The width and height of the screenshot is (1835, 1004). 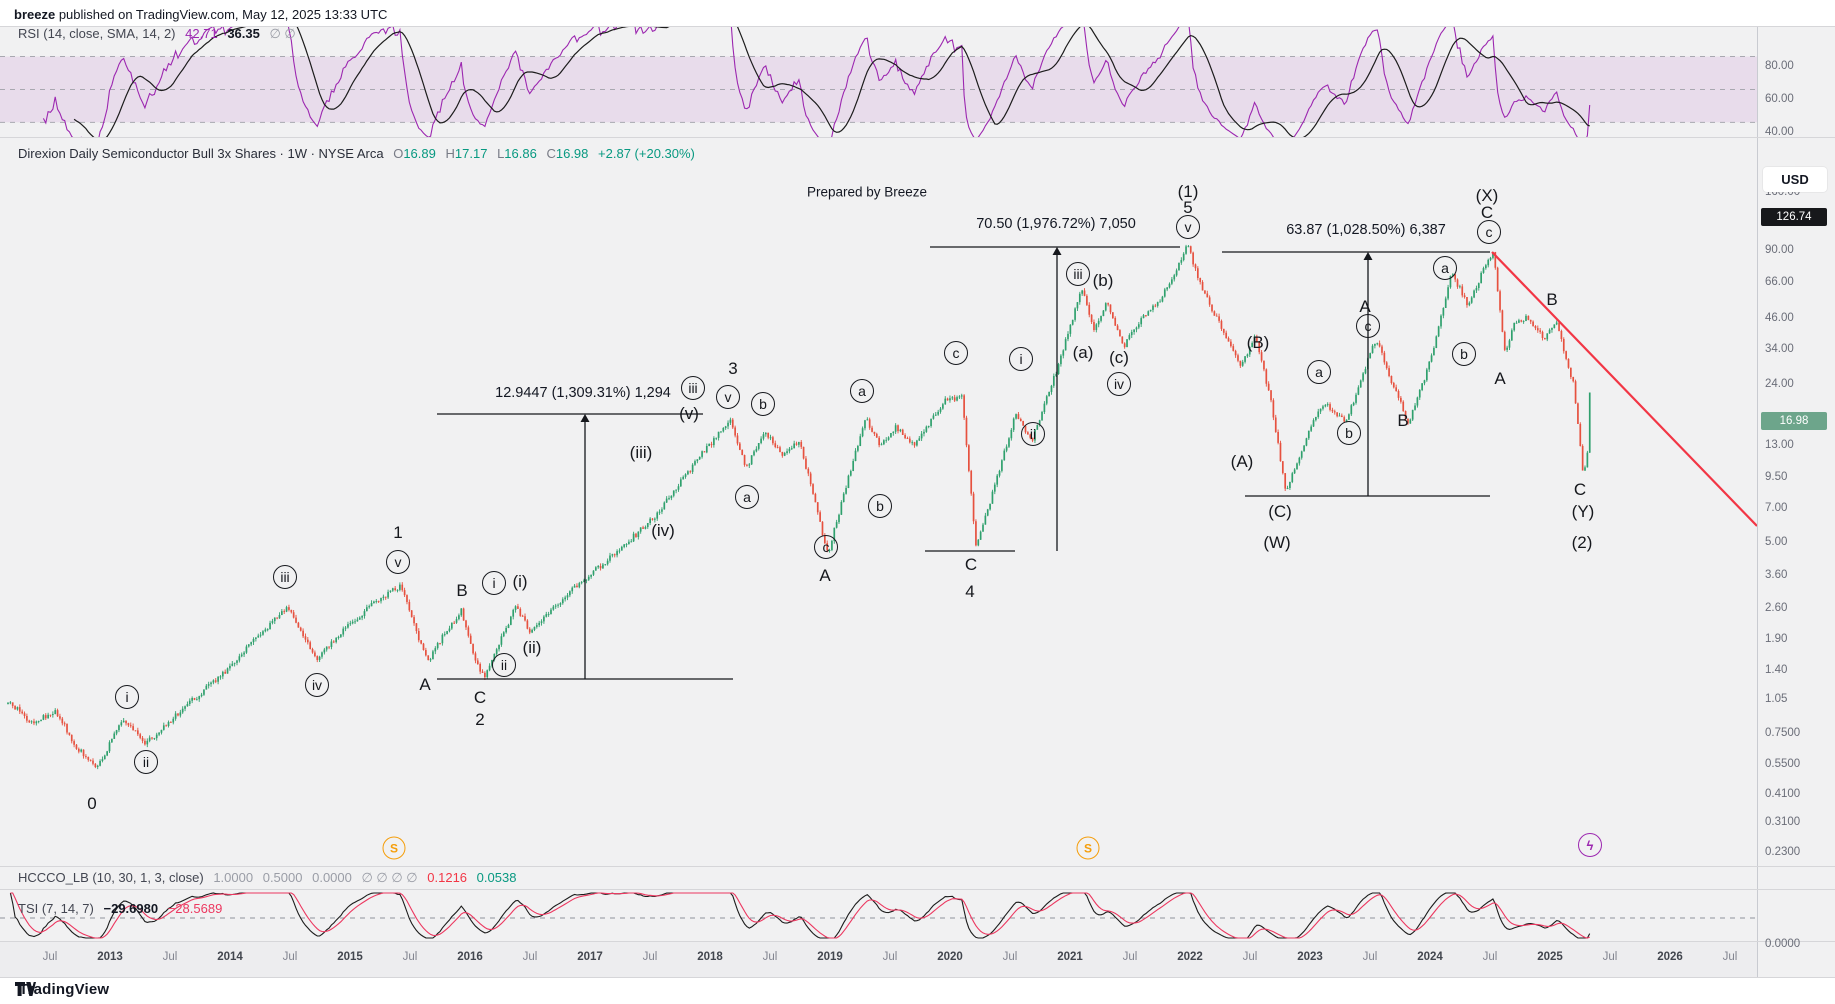 What do you see at coordinates (1250, 957) in the screenshot?
I see `time-axis-month: Jul` at bounding box center [1250, 957].